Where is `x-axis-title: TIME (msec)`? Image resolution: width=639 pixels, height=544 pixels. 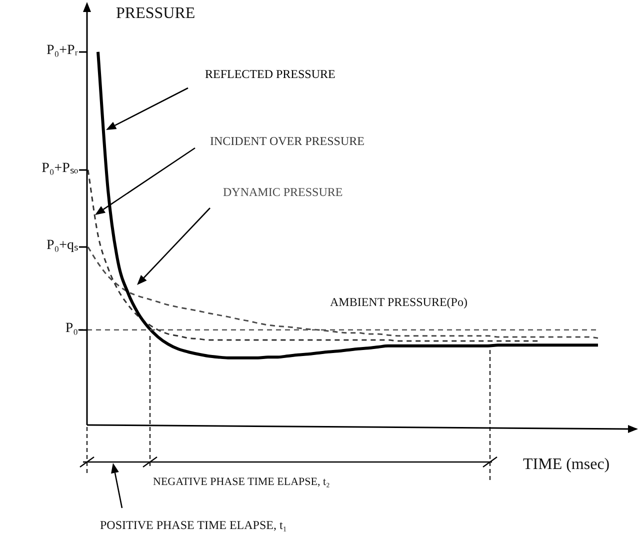
x-axis-title: TIME (msec) is located at coordinates (566, 464).